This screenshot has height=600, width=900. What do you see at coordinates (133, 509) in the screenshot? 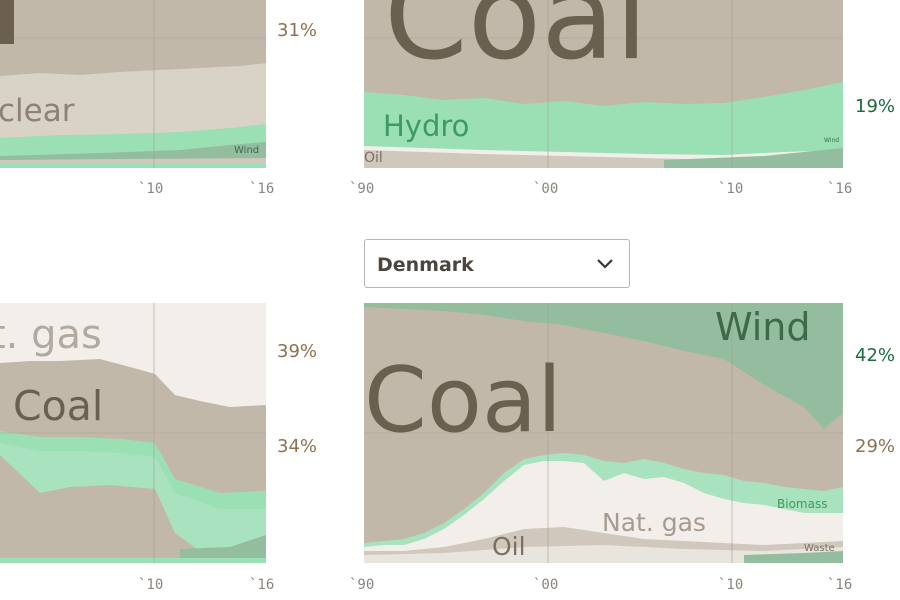
I see `area-oil` at bounding box center [133, 509].